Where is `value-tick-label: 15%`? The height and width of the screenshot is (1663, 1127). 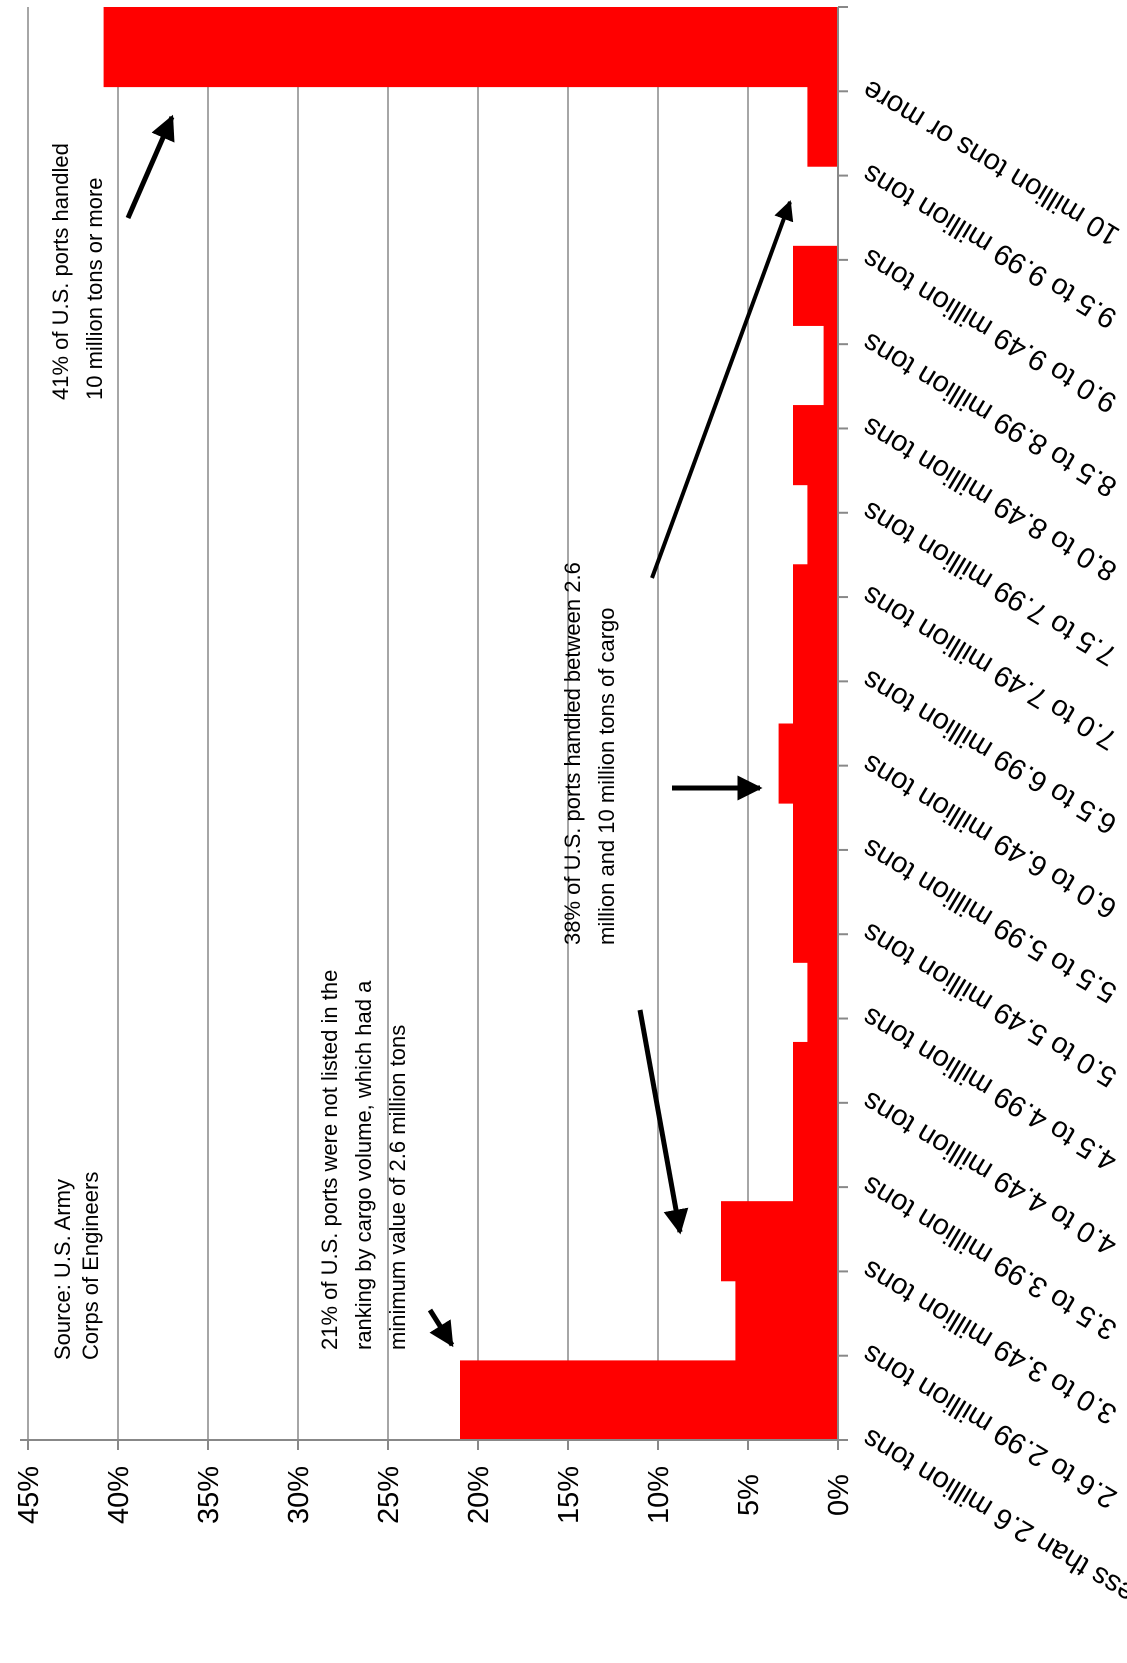
value-tick-label: 15% is located at coordinates (569, 1495).